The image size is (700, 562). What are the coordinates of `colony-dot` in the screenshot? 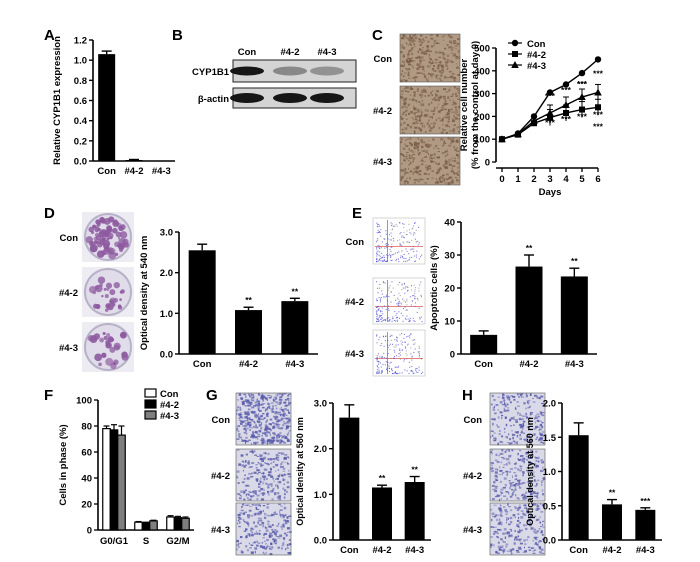 It's located at (120, 307).